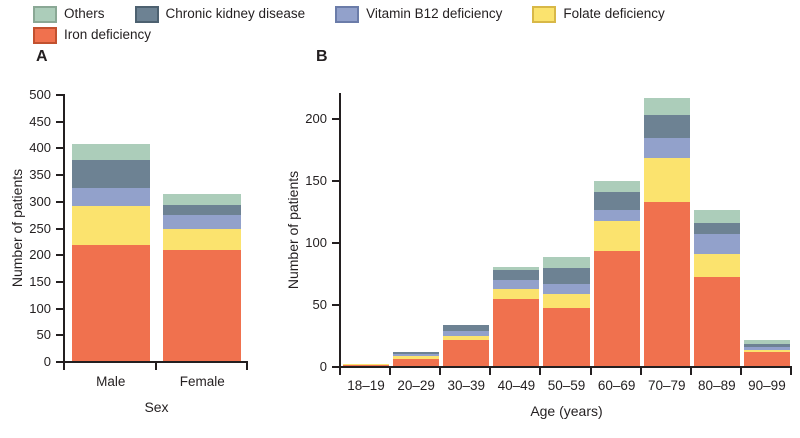 Image resolution: width=800 pixels, height=438 pixels. What do you see at coordinates (110, 174) in the screenshot?
I see `bar-male-chronic-kidney-disease` at bounding box center [110, 174].